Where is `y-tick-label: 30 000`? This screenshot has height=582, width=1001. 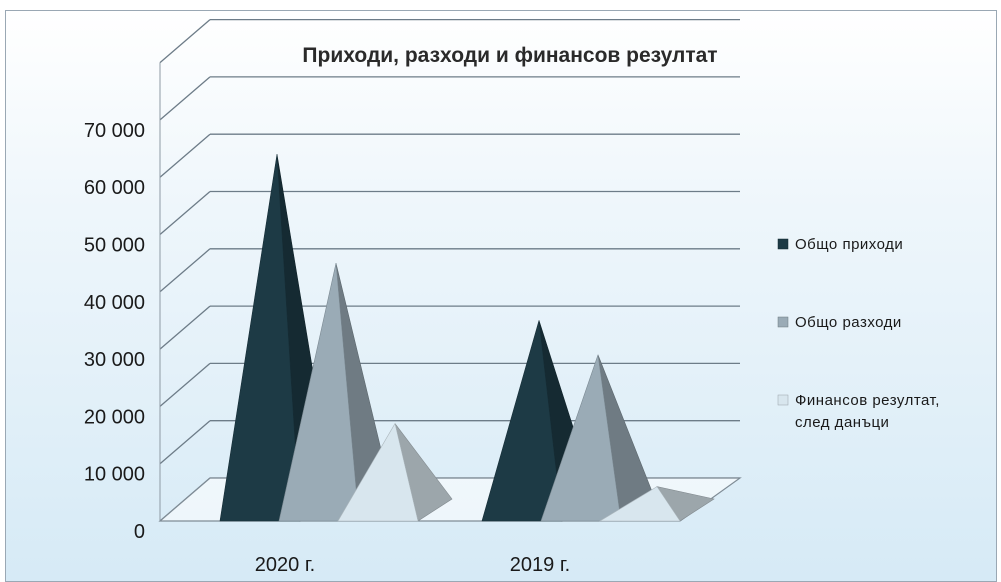 y-tick-label: 30 000 is located at coordinates (114, 360).